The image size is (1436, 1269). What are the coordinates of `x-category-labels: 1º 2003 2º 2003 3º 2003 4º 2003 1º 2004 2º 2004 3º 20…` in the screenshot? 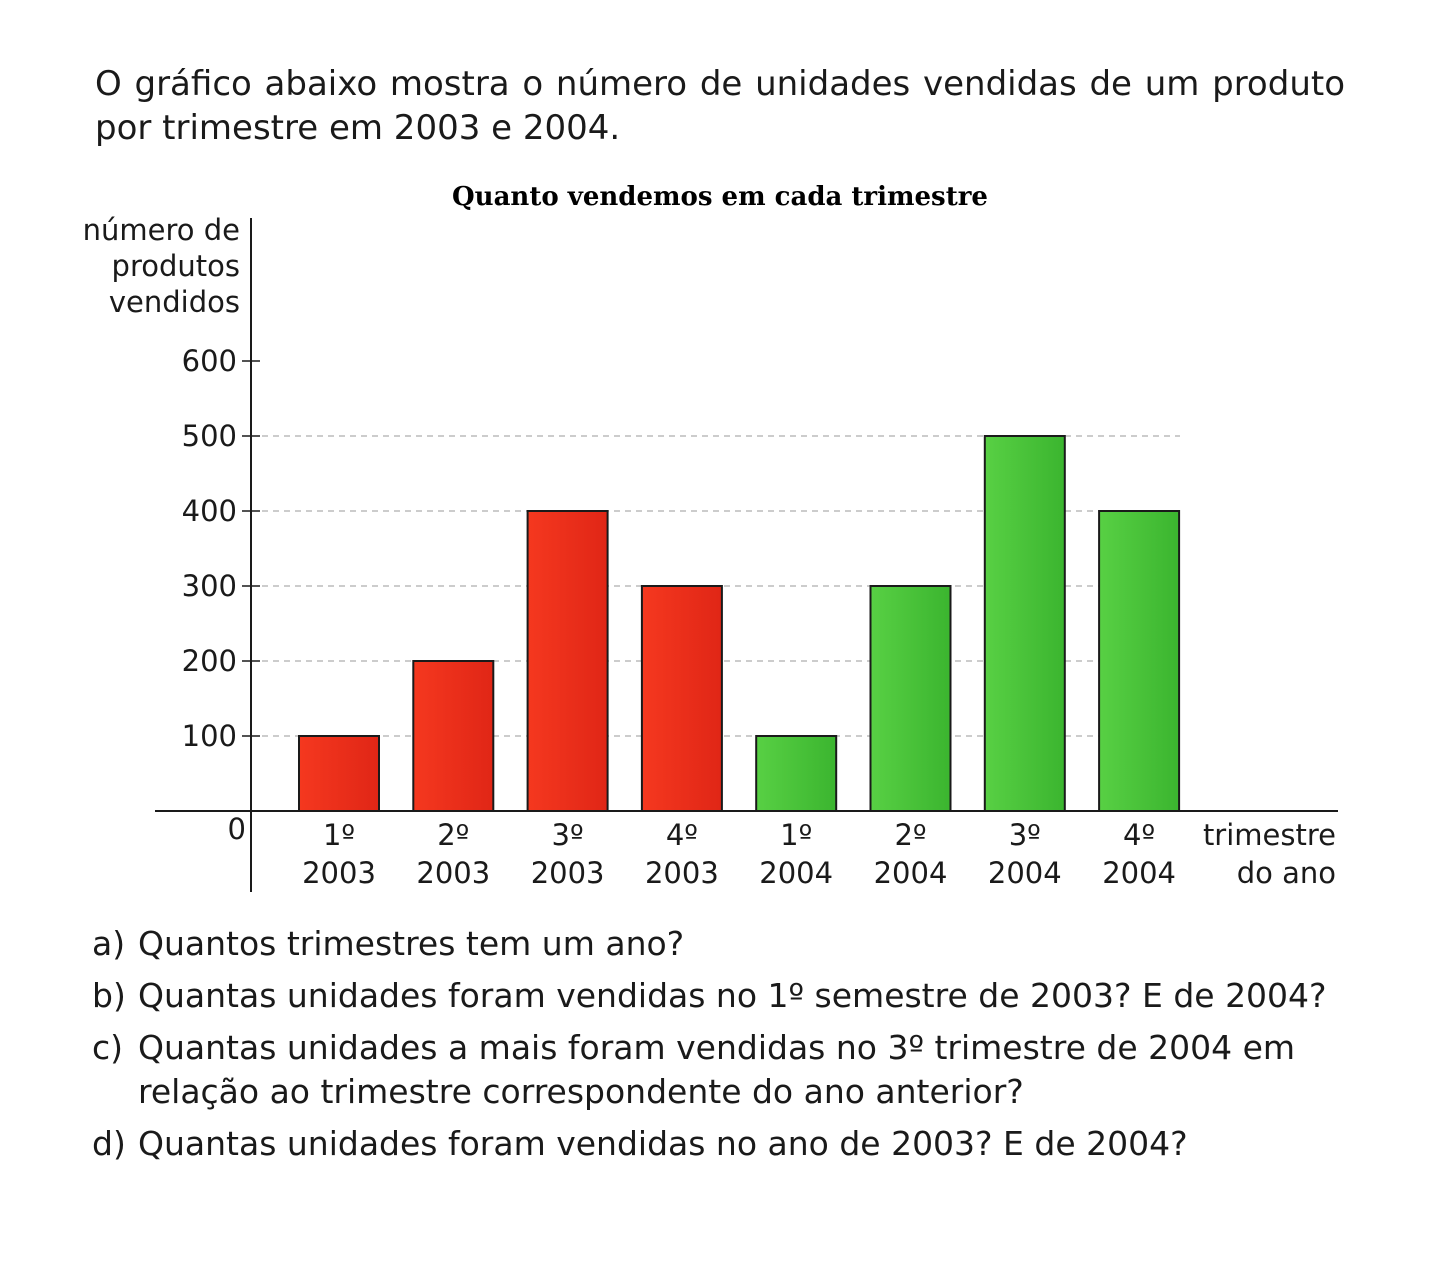 It's located at (739, 854).